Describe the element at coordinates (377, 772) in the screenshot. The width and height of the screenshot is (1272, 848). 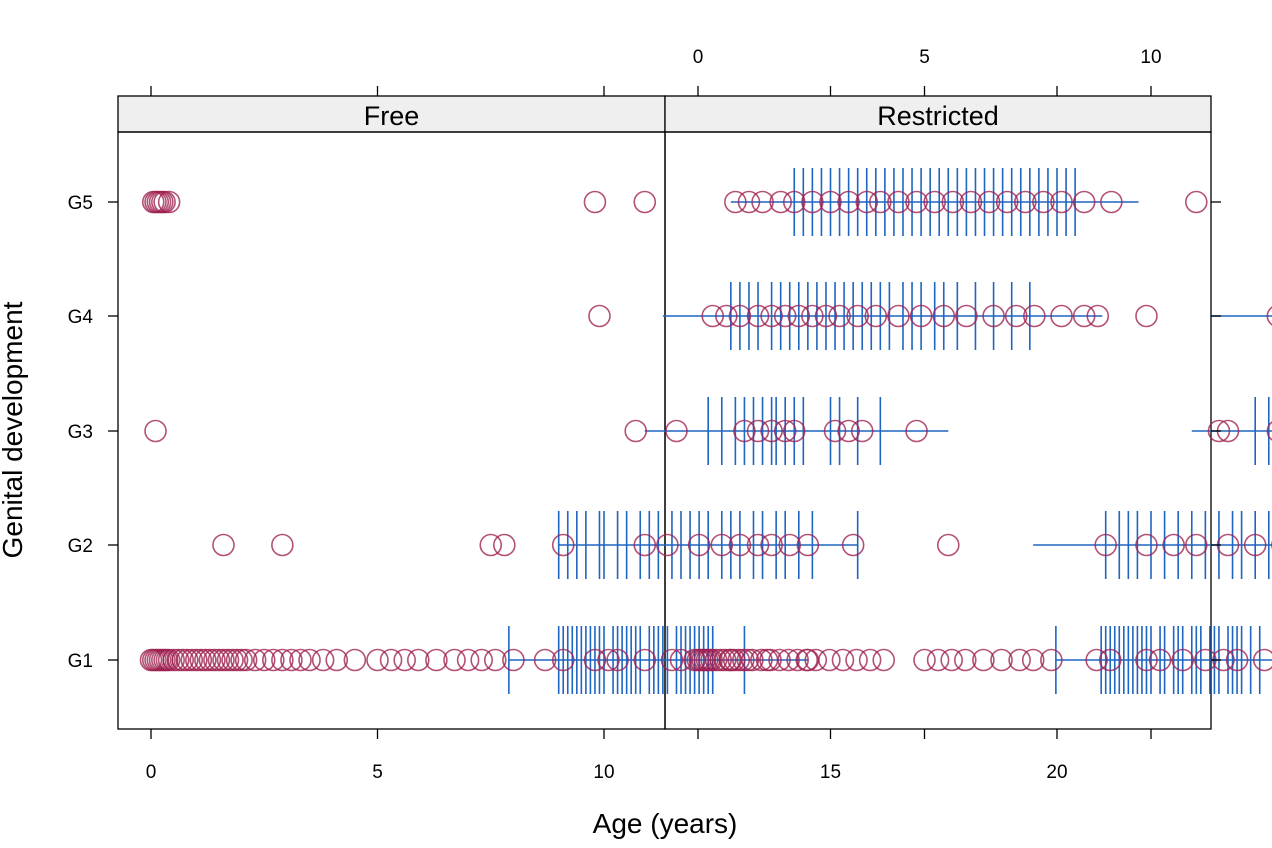
I see `x-tick-label-bottom: 5` at that location.